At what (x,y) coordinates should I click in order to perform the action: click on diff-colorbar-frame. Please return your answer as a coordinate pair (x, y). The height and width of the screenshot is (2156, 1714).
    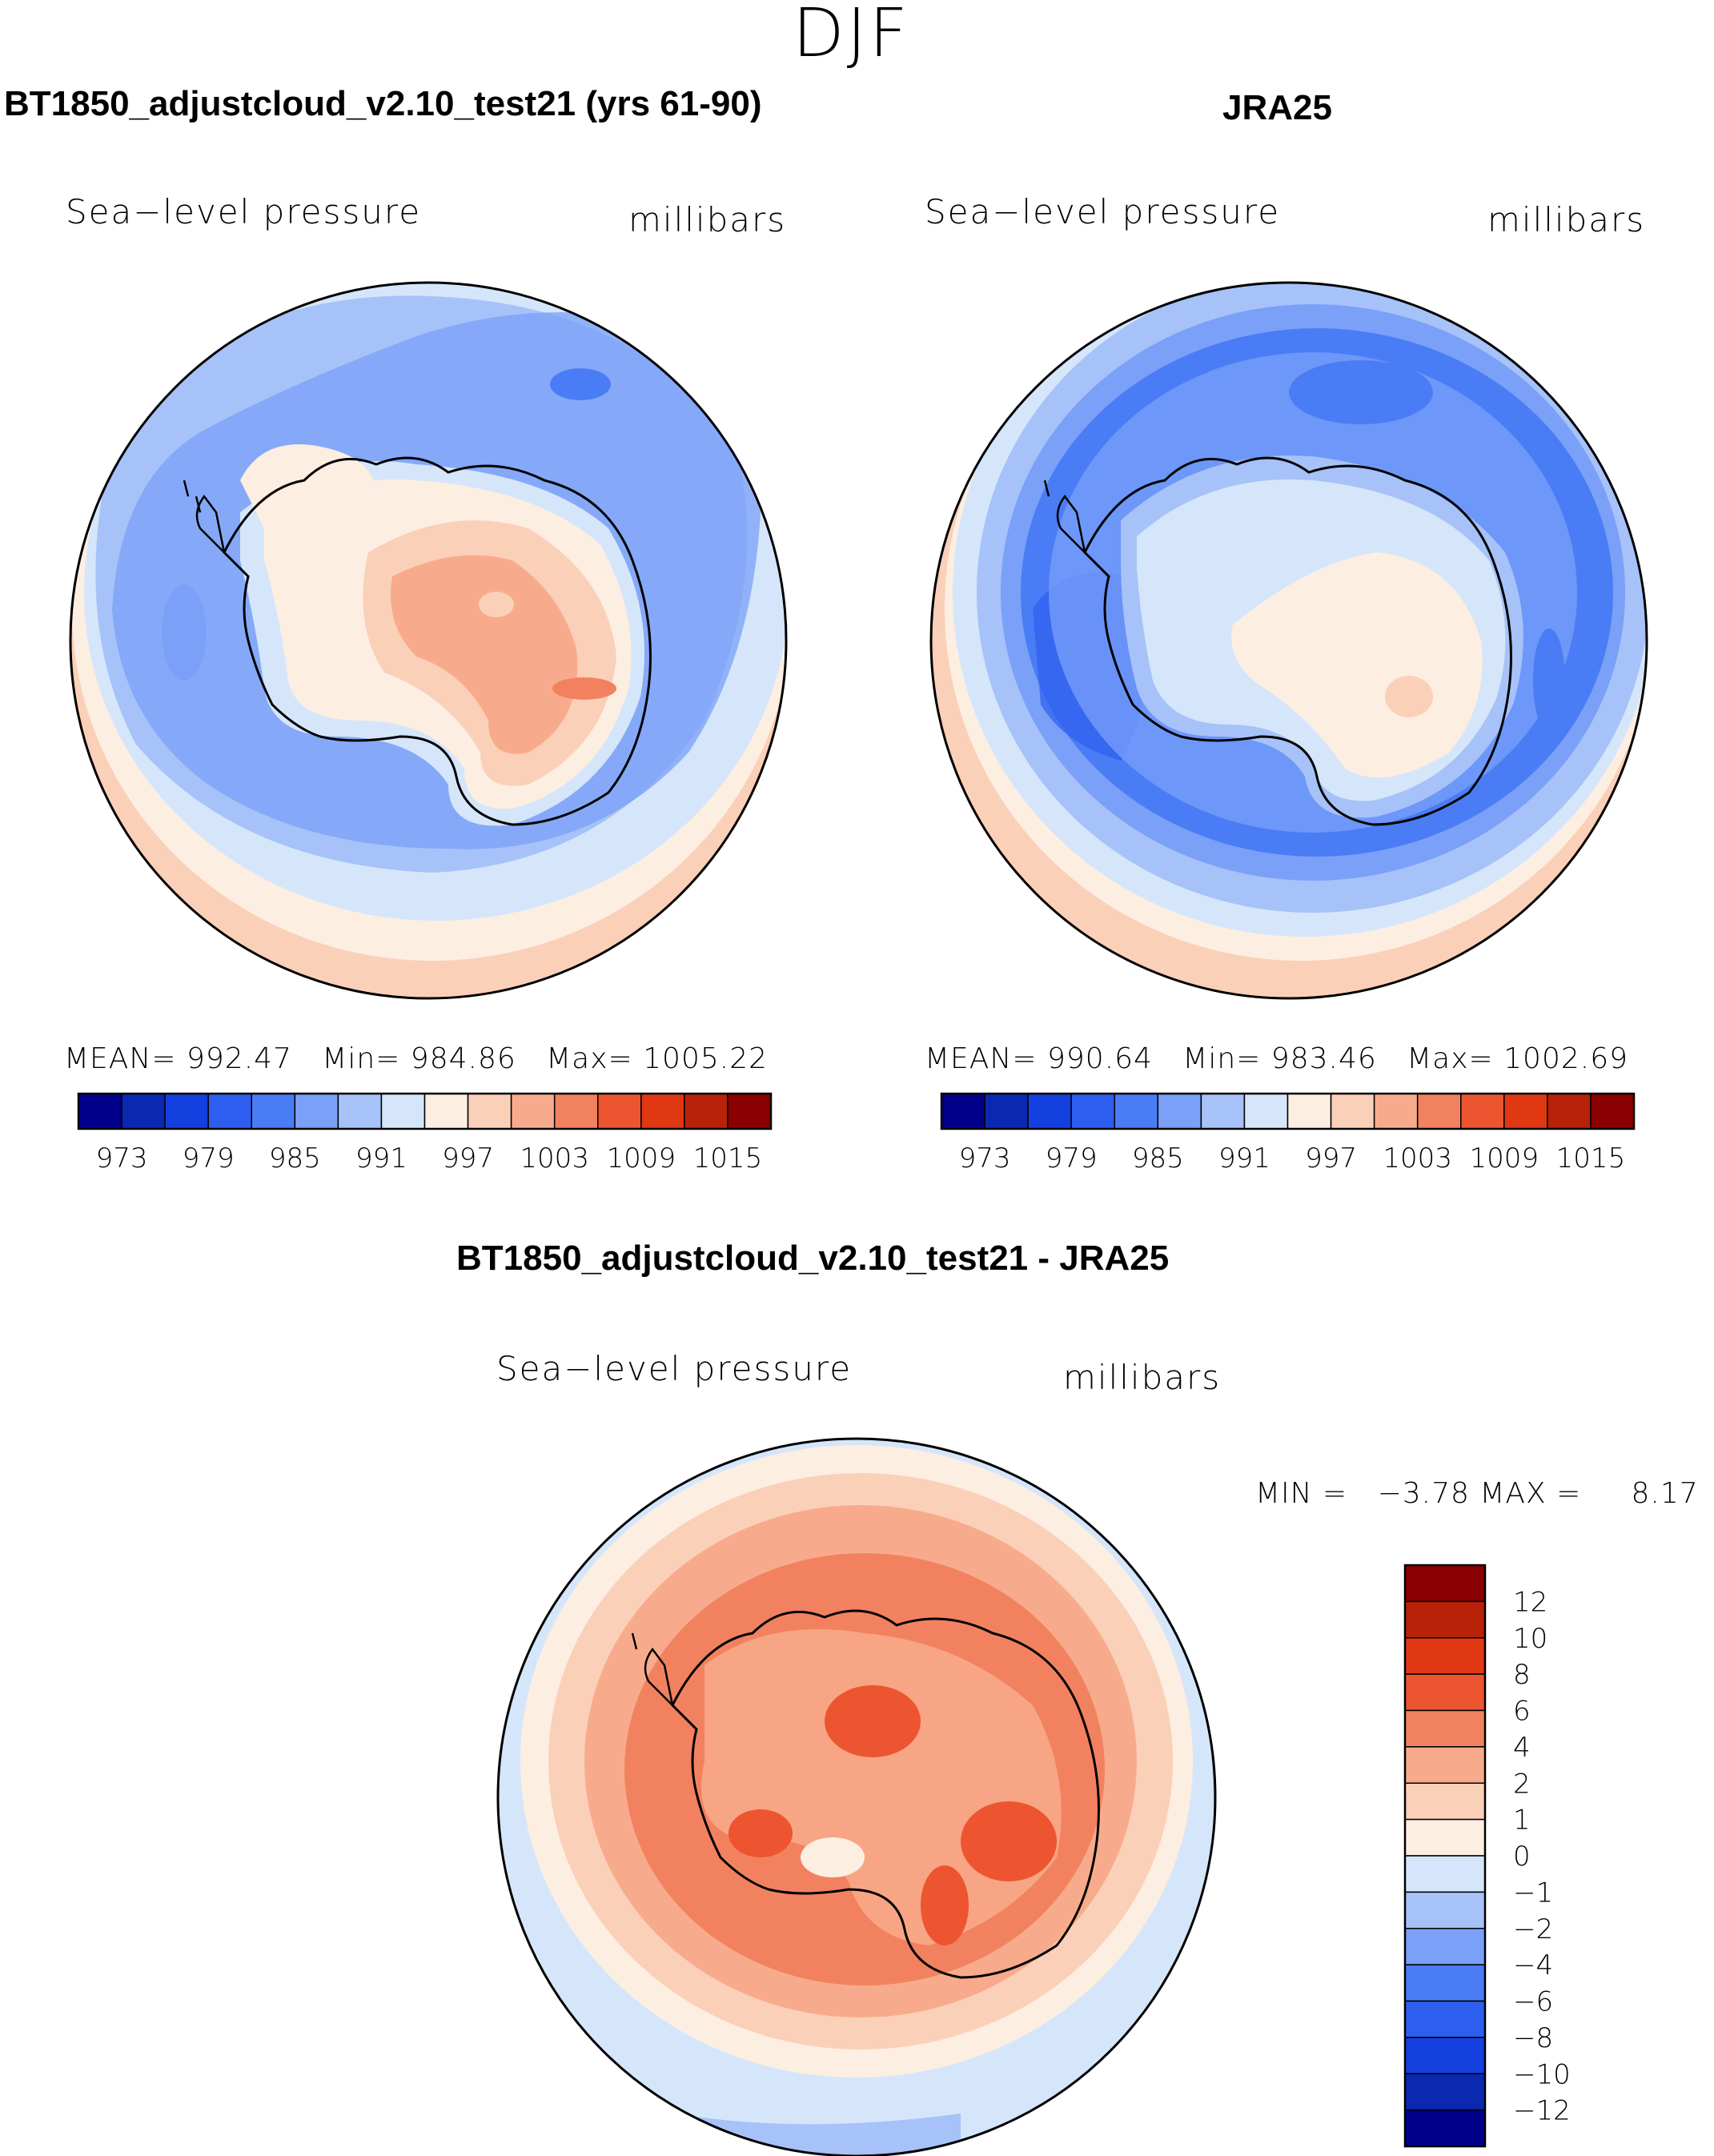
    Looking at the image, I should click on (1445, 1856).